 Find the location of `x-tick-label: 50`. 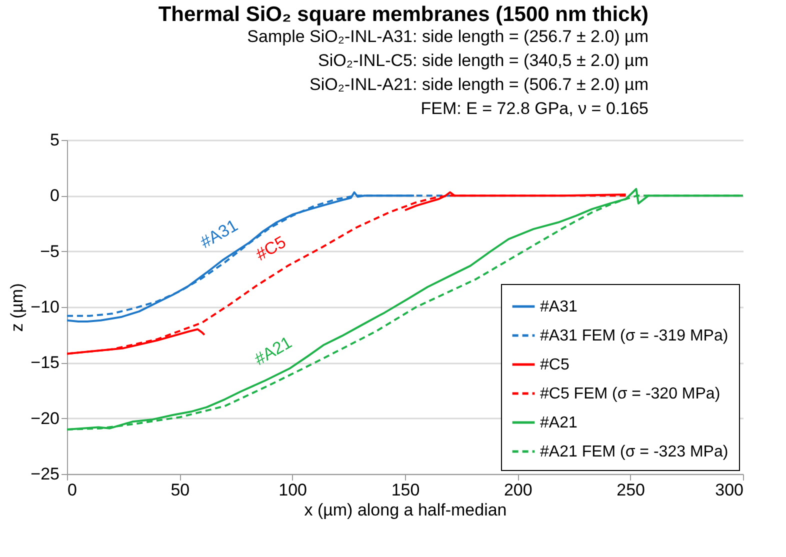

x-tick-label: 50 is located at coordinates (180, 490).